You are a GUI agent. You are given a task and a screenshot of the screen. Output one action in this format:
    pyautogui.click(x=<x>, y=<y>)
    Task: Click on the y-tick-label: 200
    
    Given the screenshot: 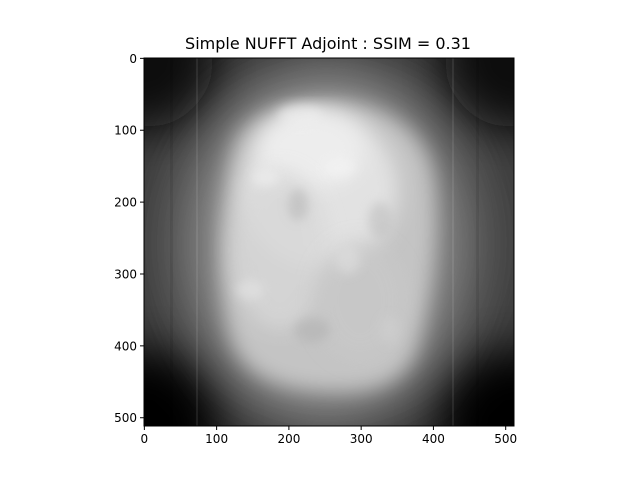 What is the action you would take?
    pyautogui.click(x=125, y=203)
    